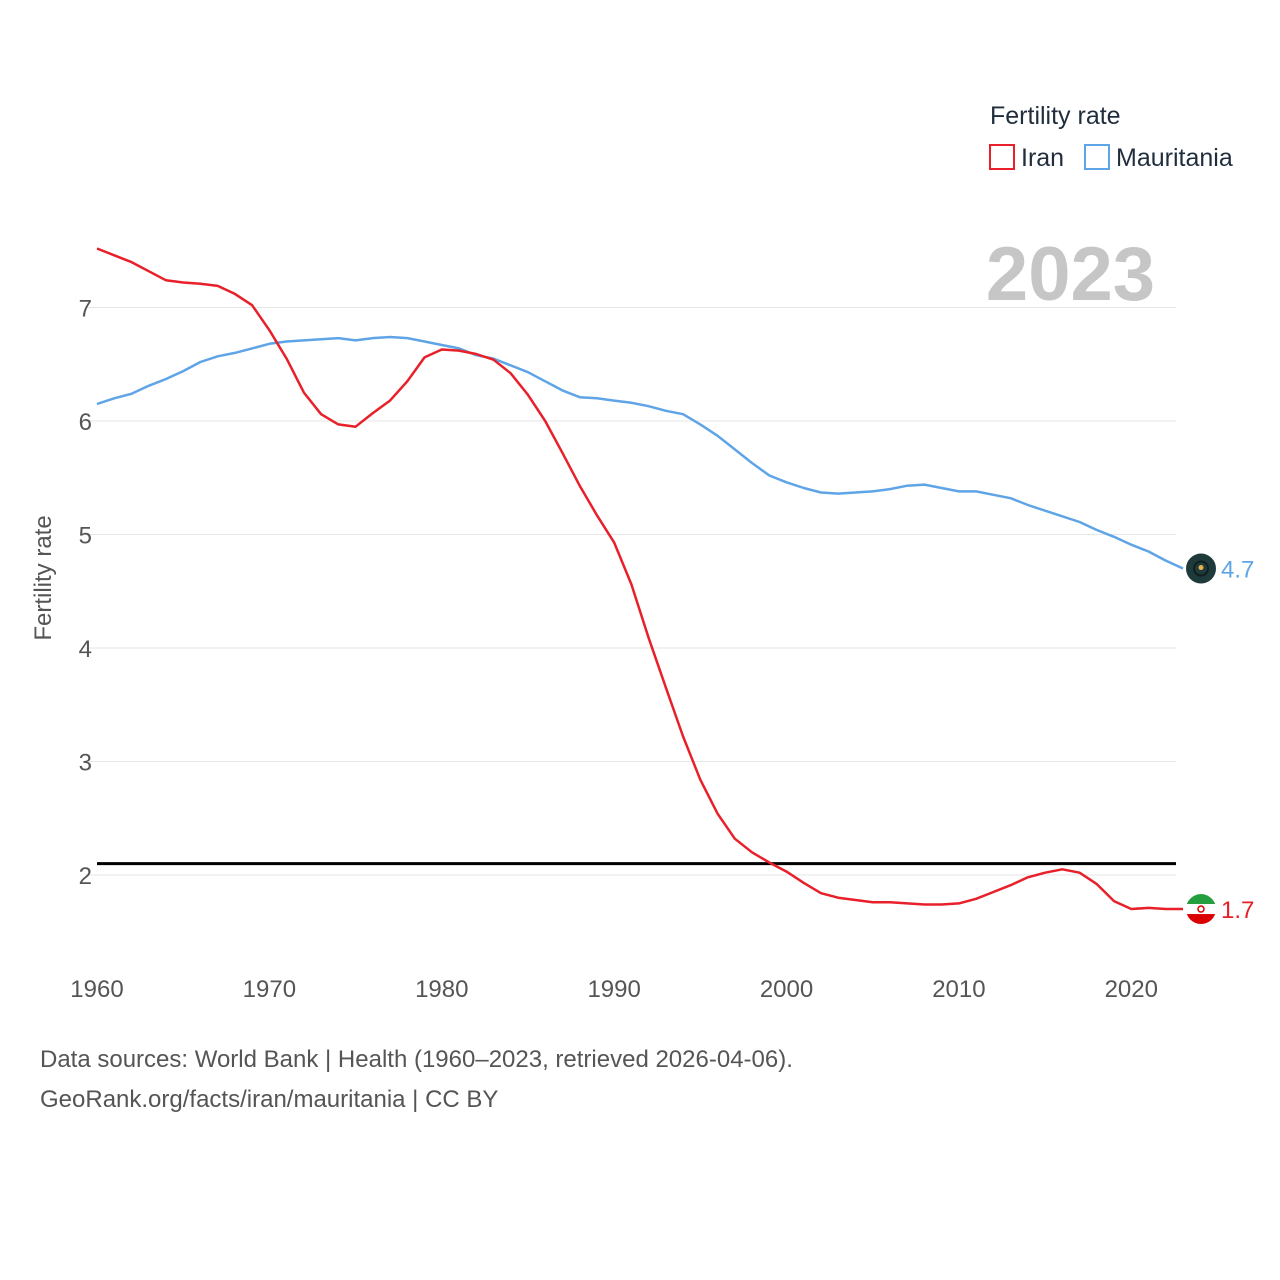  What do you see at coordinates (85, 422) in the screenshot?
I see `y-tick-label-6: 6` at bounding box center [85, 422].